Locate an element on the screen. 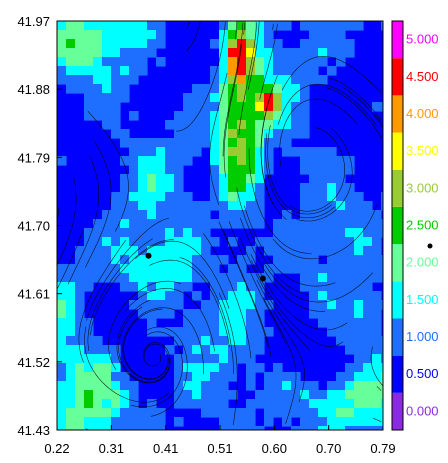 This screenshot has height=463, width=448. markers is located at coordinates (289, 262).